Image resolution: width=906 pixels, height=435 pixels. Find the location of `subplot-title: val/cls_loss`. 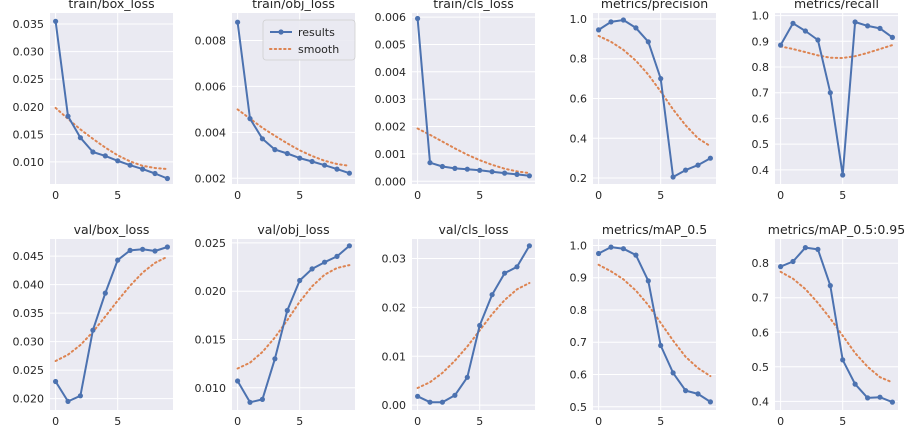

subplot-title: val/cls_loss is located at coordinates (474, 229).